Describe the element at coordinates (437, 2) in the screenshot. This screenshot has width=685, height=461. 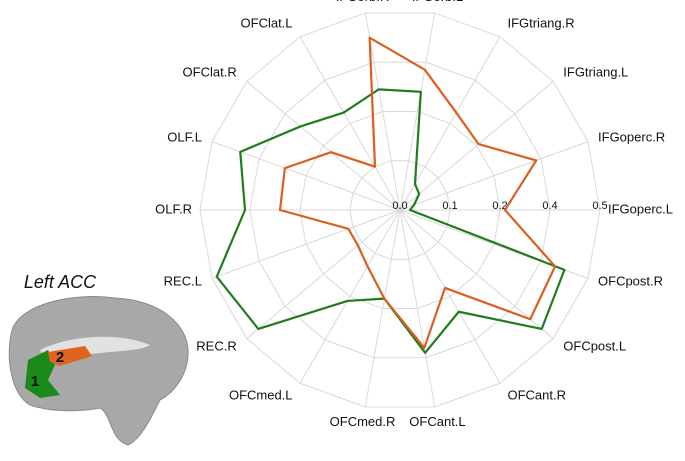
I see `axis-label: IFGorb.L` at that location.